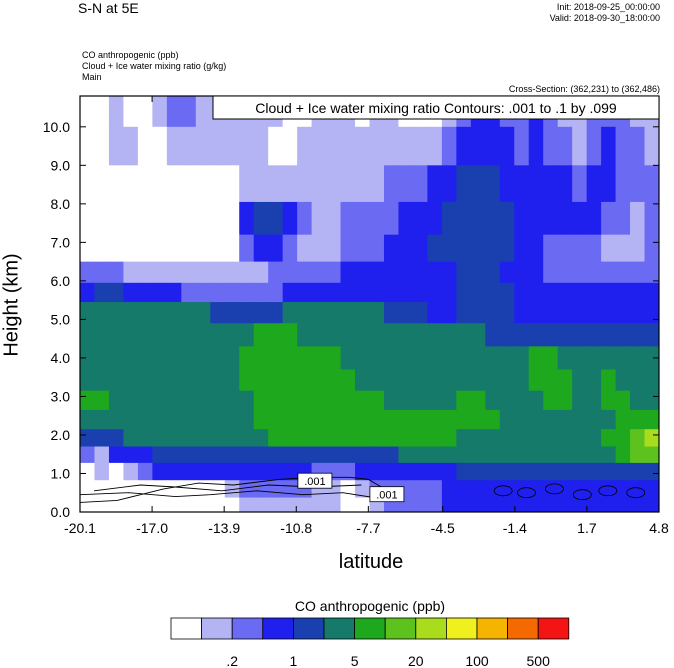  Describe the element at coordinates (61, 204) in the screenshot. I see `y-tick-label: 8.0` at that location.